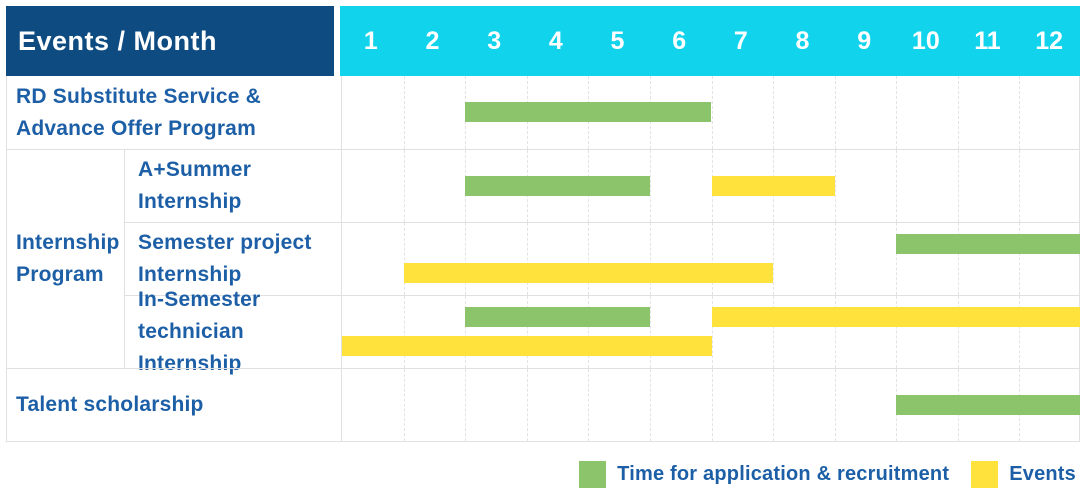 The width and height of the screenshot is (1080, 494). What do you see at coordinates (432, 40) in the screenshot?
I see `month-header-2: 2` at bounding box center [432, 40].